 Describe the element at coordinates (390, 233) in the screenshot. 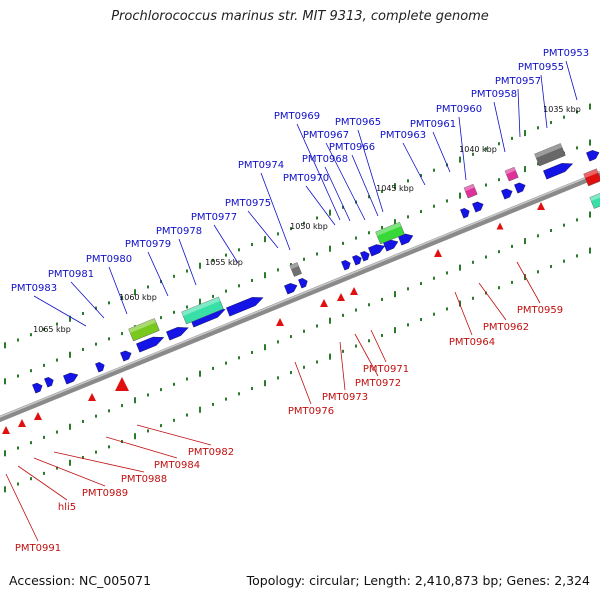

I see `feature-box-lime` at that location.